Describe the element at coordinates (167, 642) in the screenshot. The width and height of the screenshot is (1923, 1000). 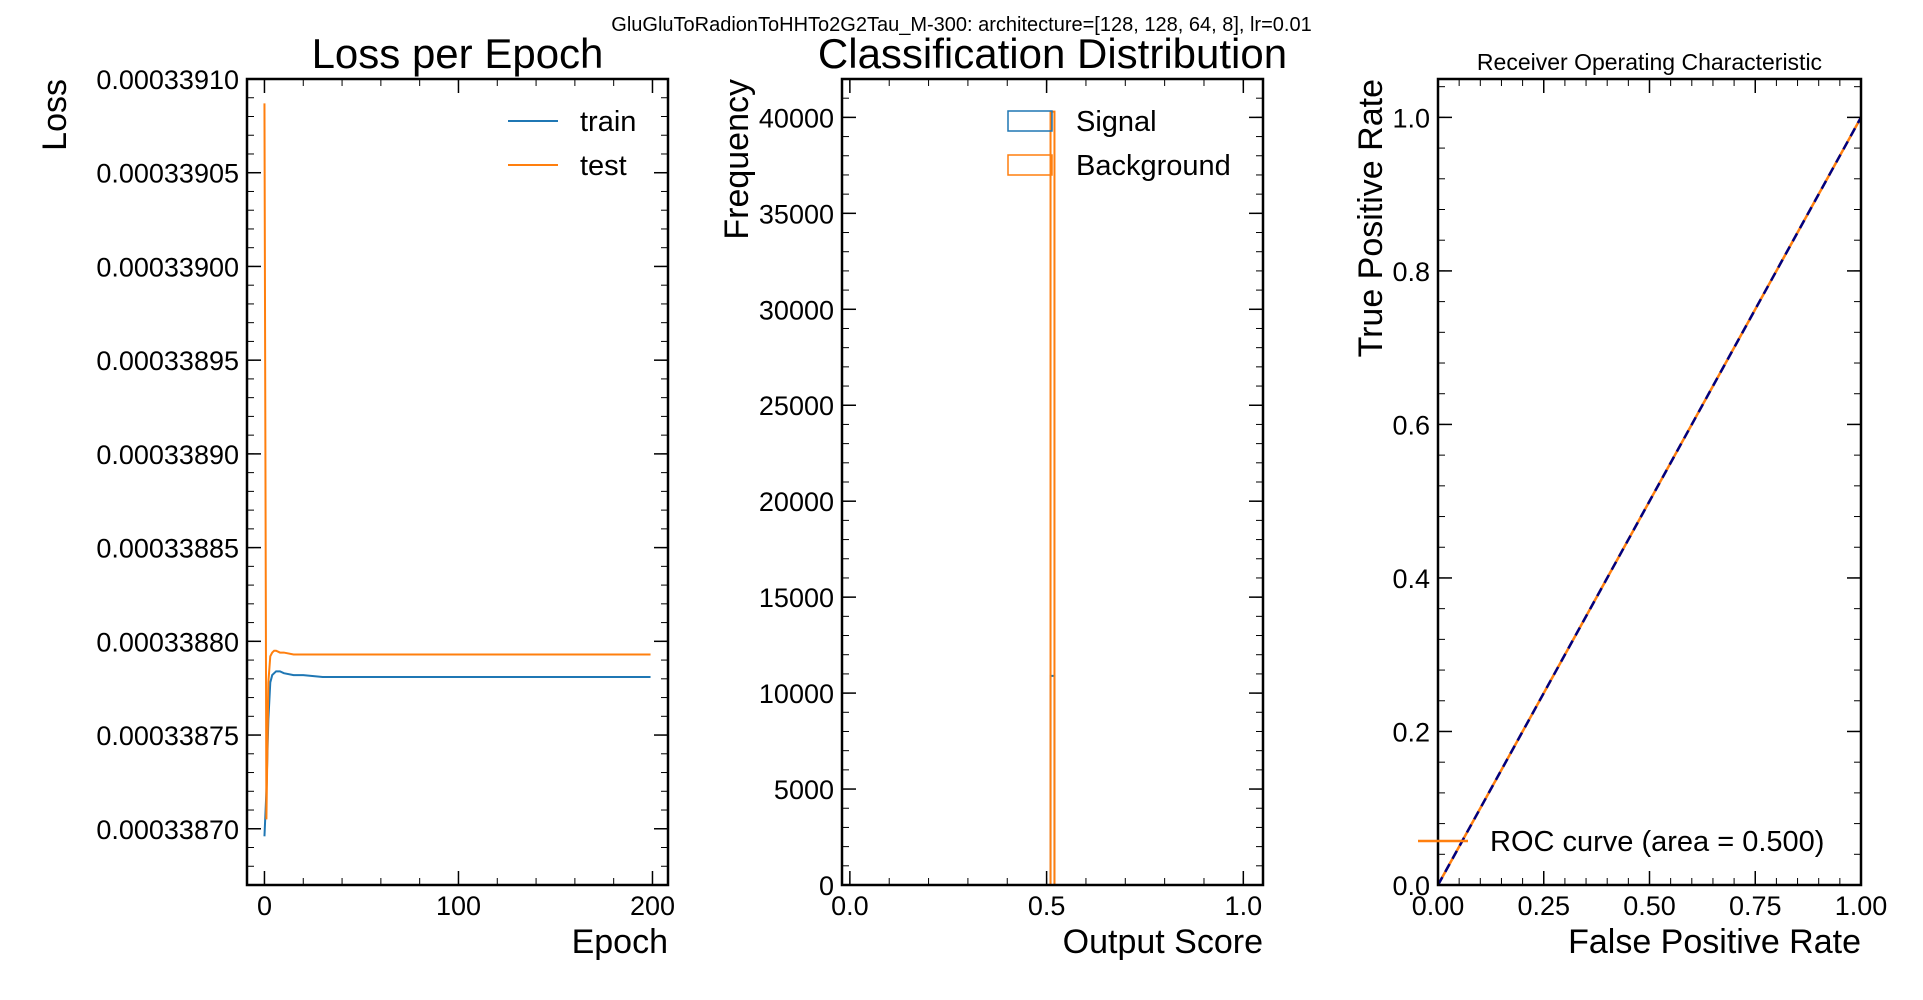
I see `y-tick-label: 0.00033880` at that location.